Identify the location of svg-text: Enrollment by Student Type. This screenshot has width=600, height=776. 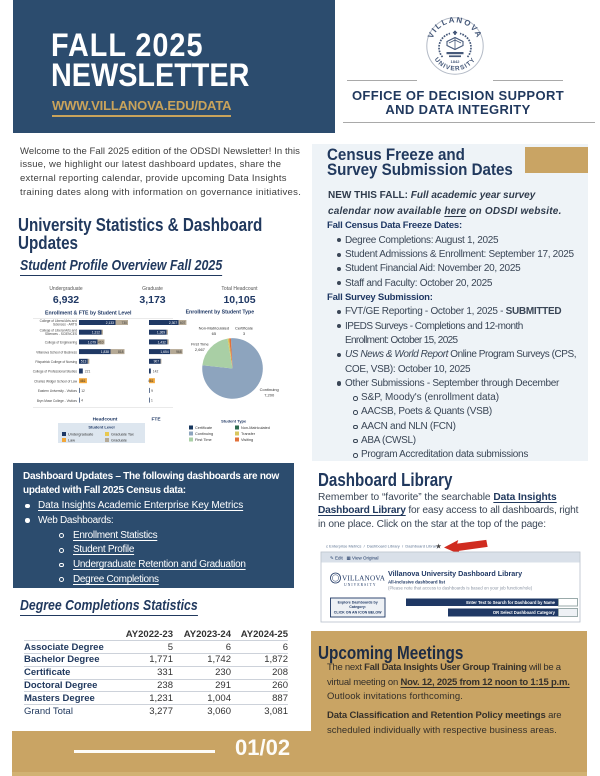
(220, 313).